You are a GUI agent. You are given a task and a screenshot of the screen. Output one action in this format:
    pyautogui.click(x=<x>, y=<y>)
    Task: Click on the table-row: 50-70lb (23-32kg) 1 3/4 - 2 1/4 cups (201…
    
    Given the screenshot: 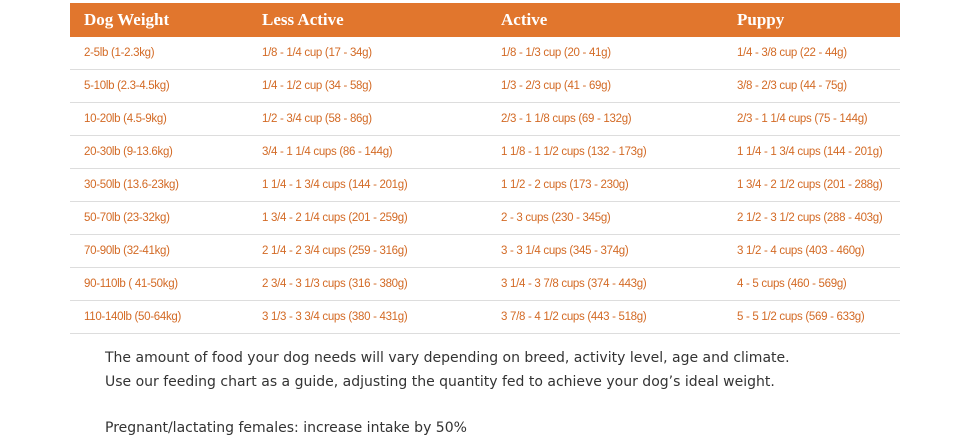 What is the action you would take?
    pyautogui.click(x=485, y=218)
    